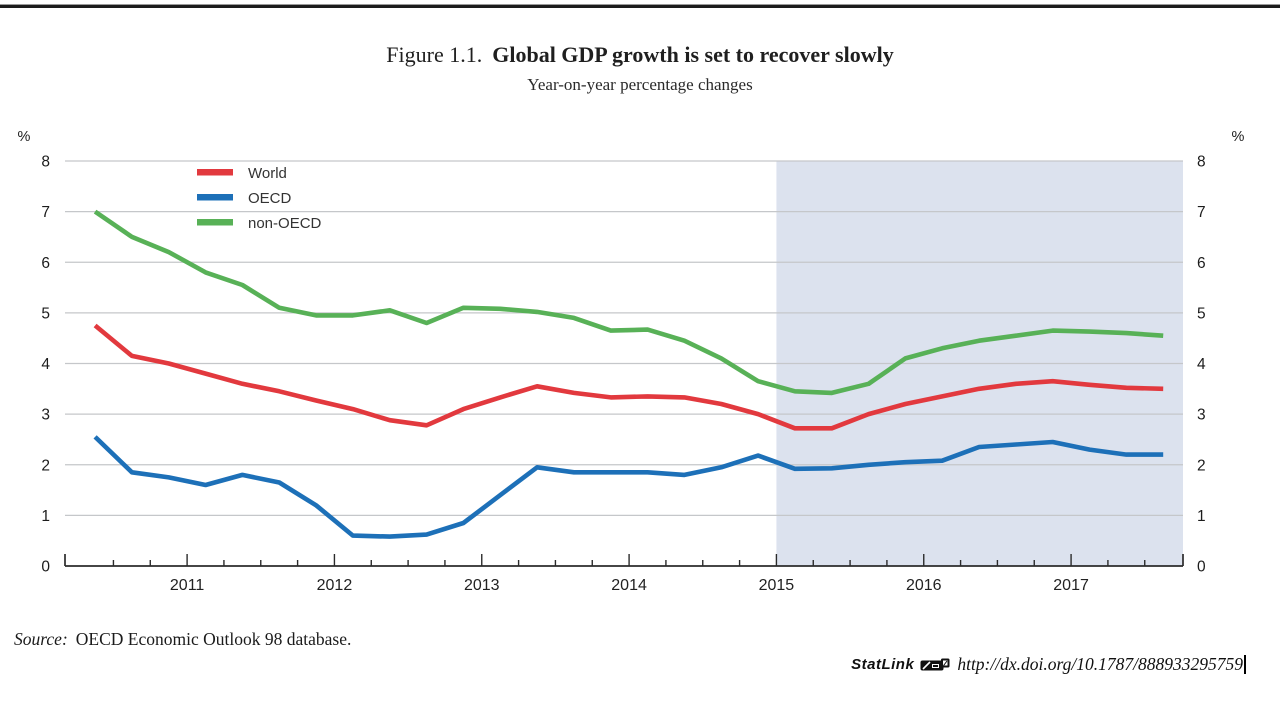 The height and width of the screenshot is (702, 1280). I want to click on source-label: Source:, so click(41, 639).